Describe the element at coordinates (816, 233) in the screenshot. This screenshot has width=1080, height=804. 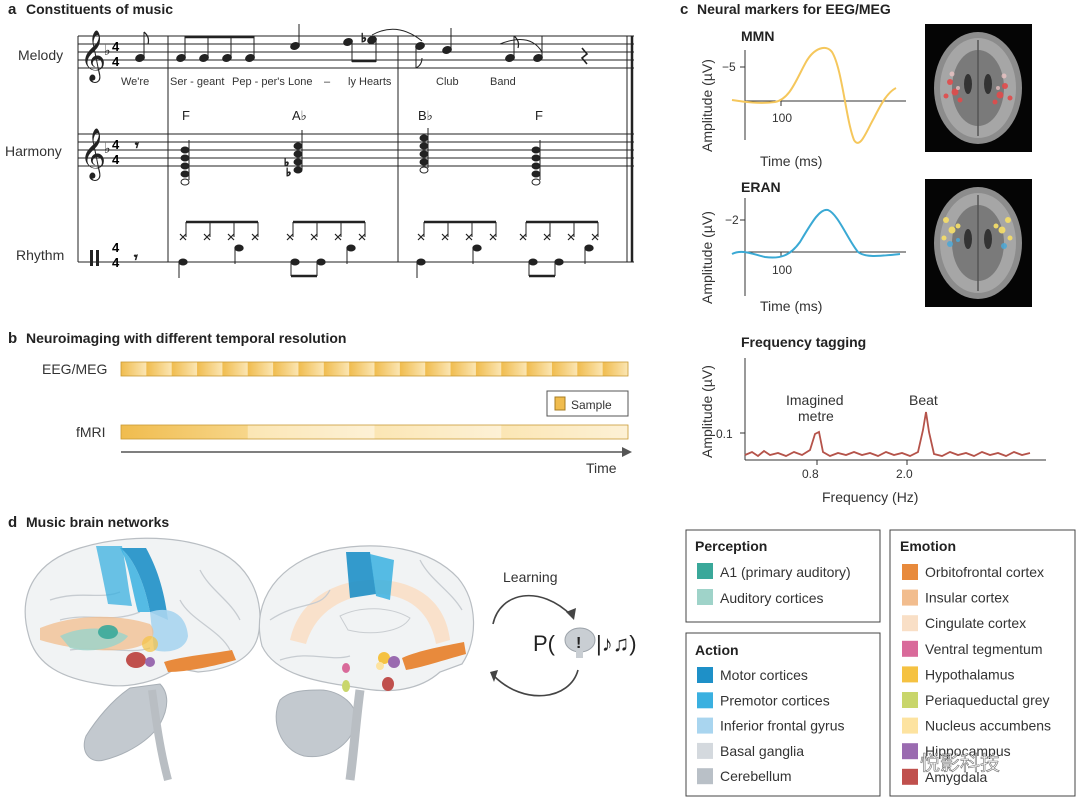
I see `eran-waveform` at that location.